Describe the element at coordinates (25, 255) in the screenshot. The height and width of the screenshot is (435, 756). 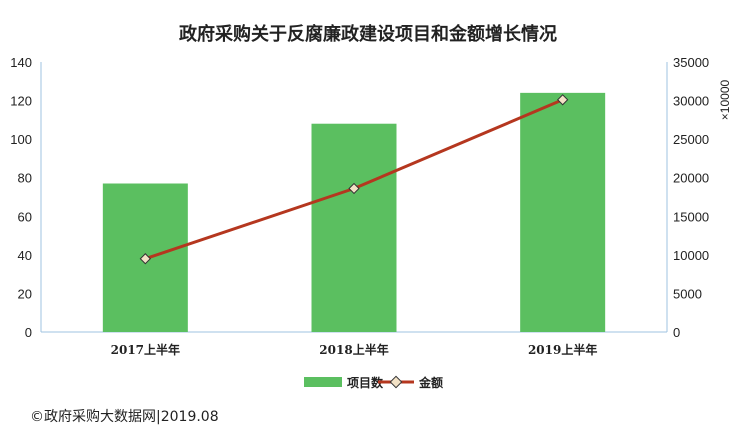
I see `left-tick-label: 40` at that location.